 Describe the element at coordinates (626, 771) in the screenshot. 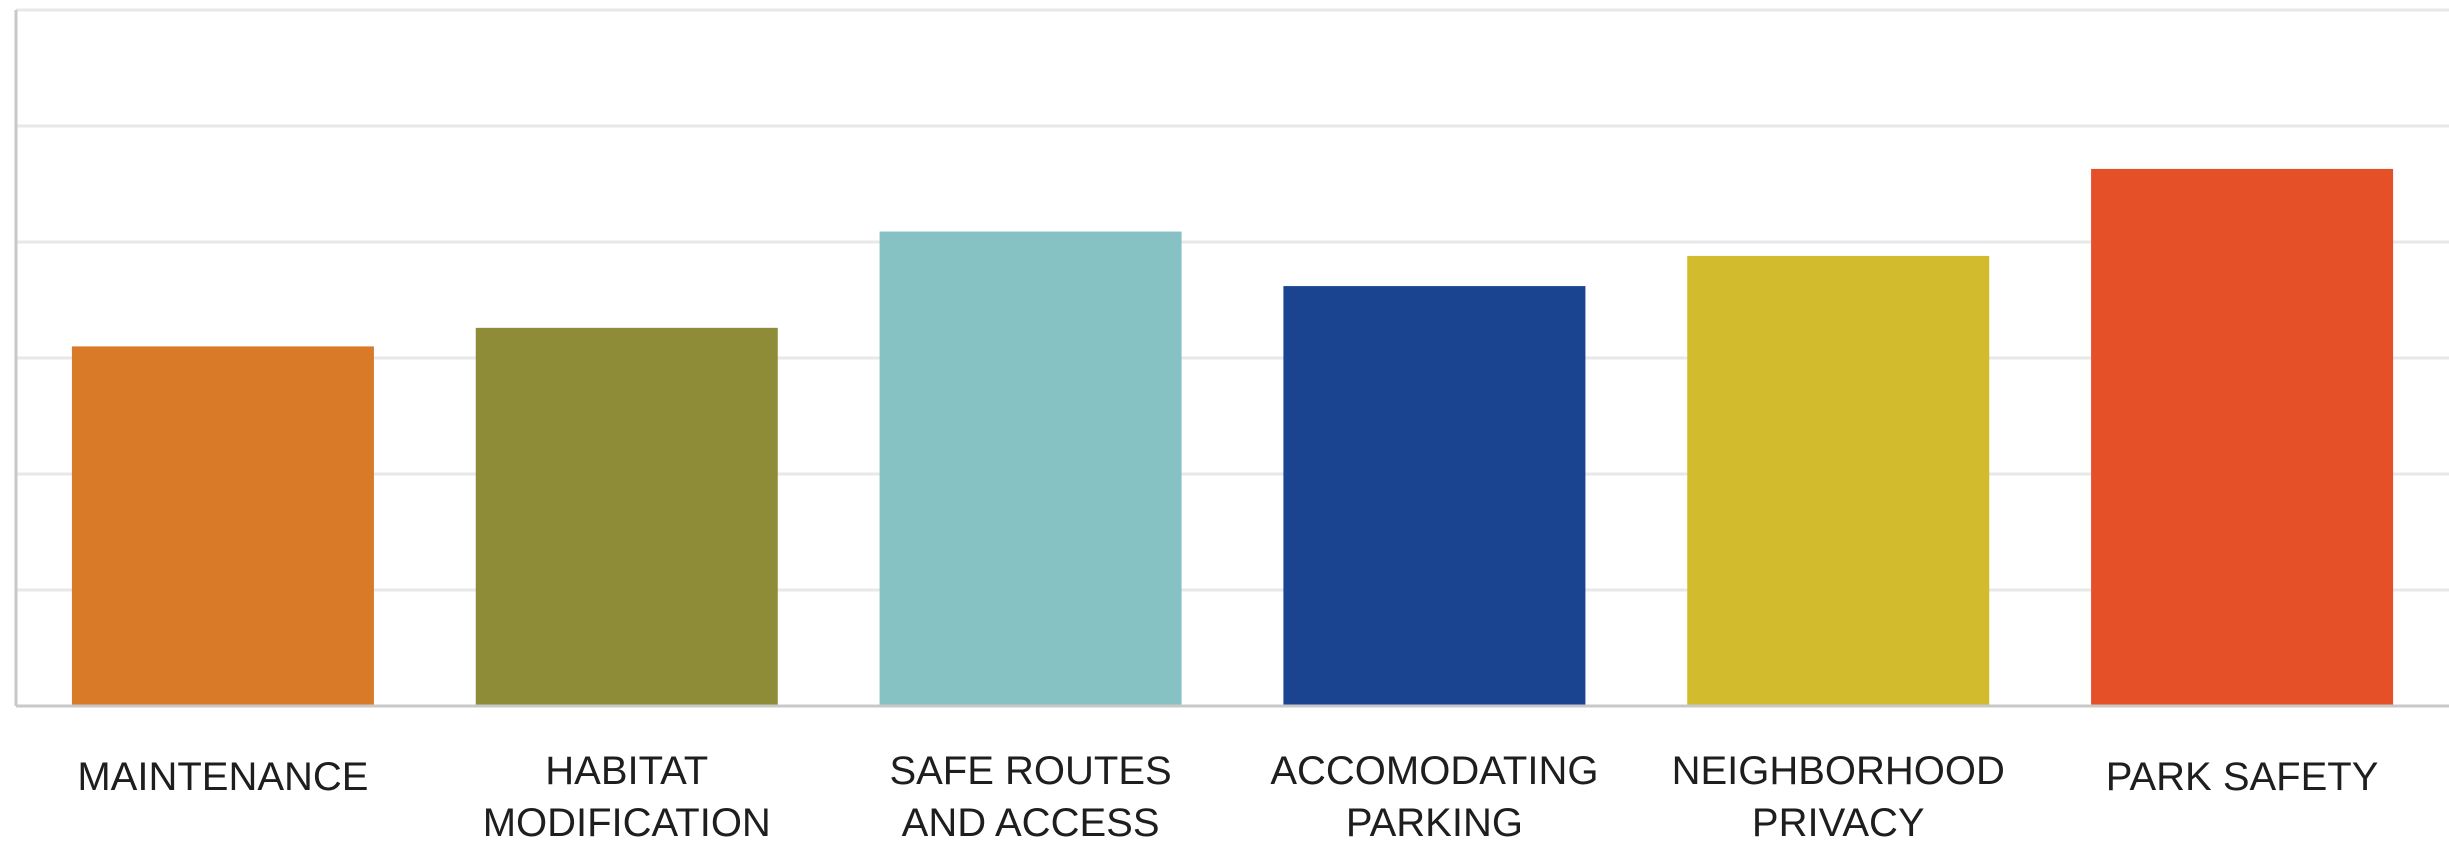

I see `x-tick-label-line: HABITAT` at that location.